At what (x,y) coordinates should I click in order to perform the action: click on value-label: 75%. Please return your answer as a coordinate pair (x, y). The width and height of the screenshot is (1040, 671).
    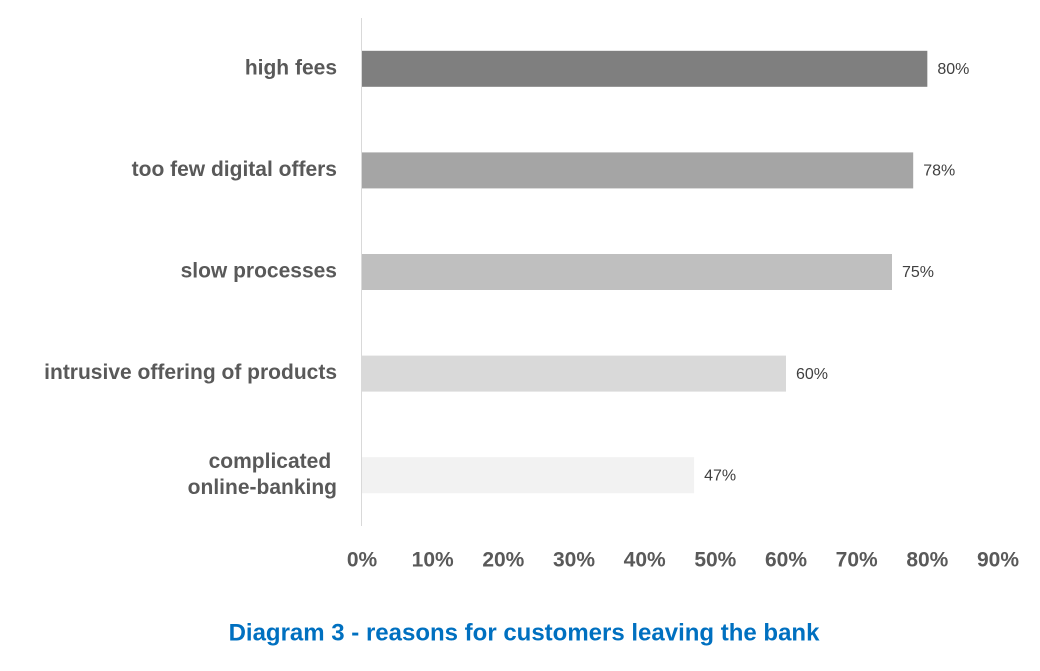
    Looking at the image, I should click on (918, 272).